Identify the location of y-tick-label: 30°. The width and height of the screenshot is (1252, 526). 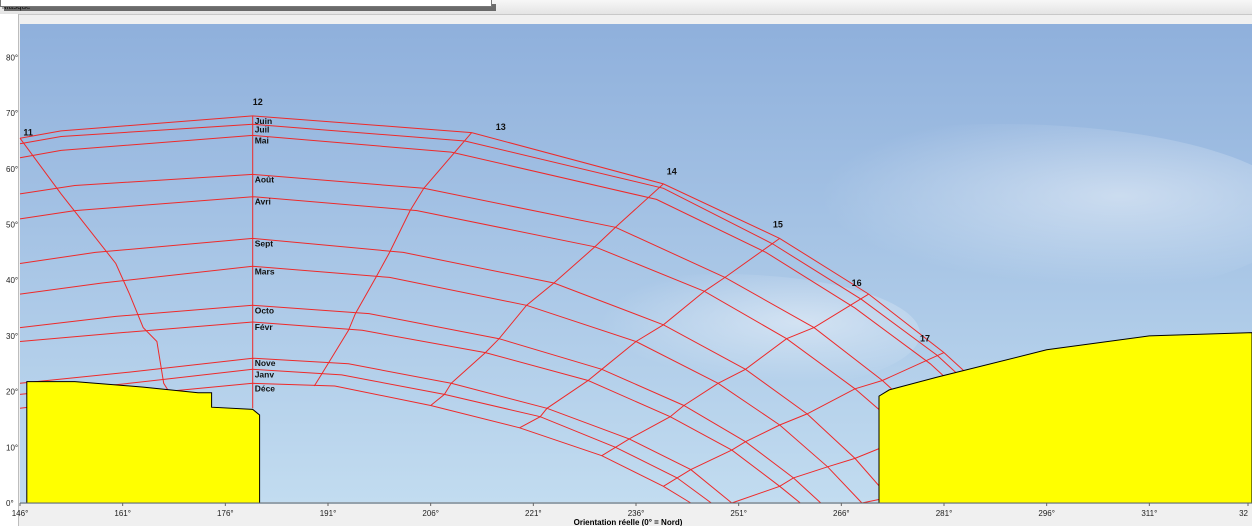
(12, 336).